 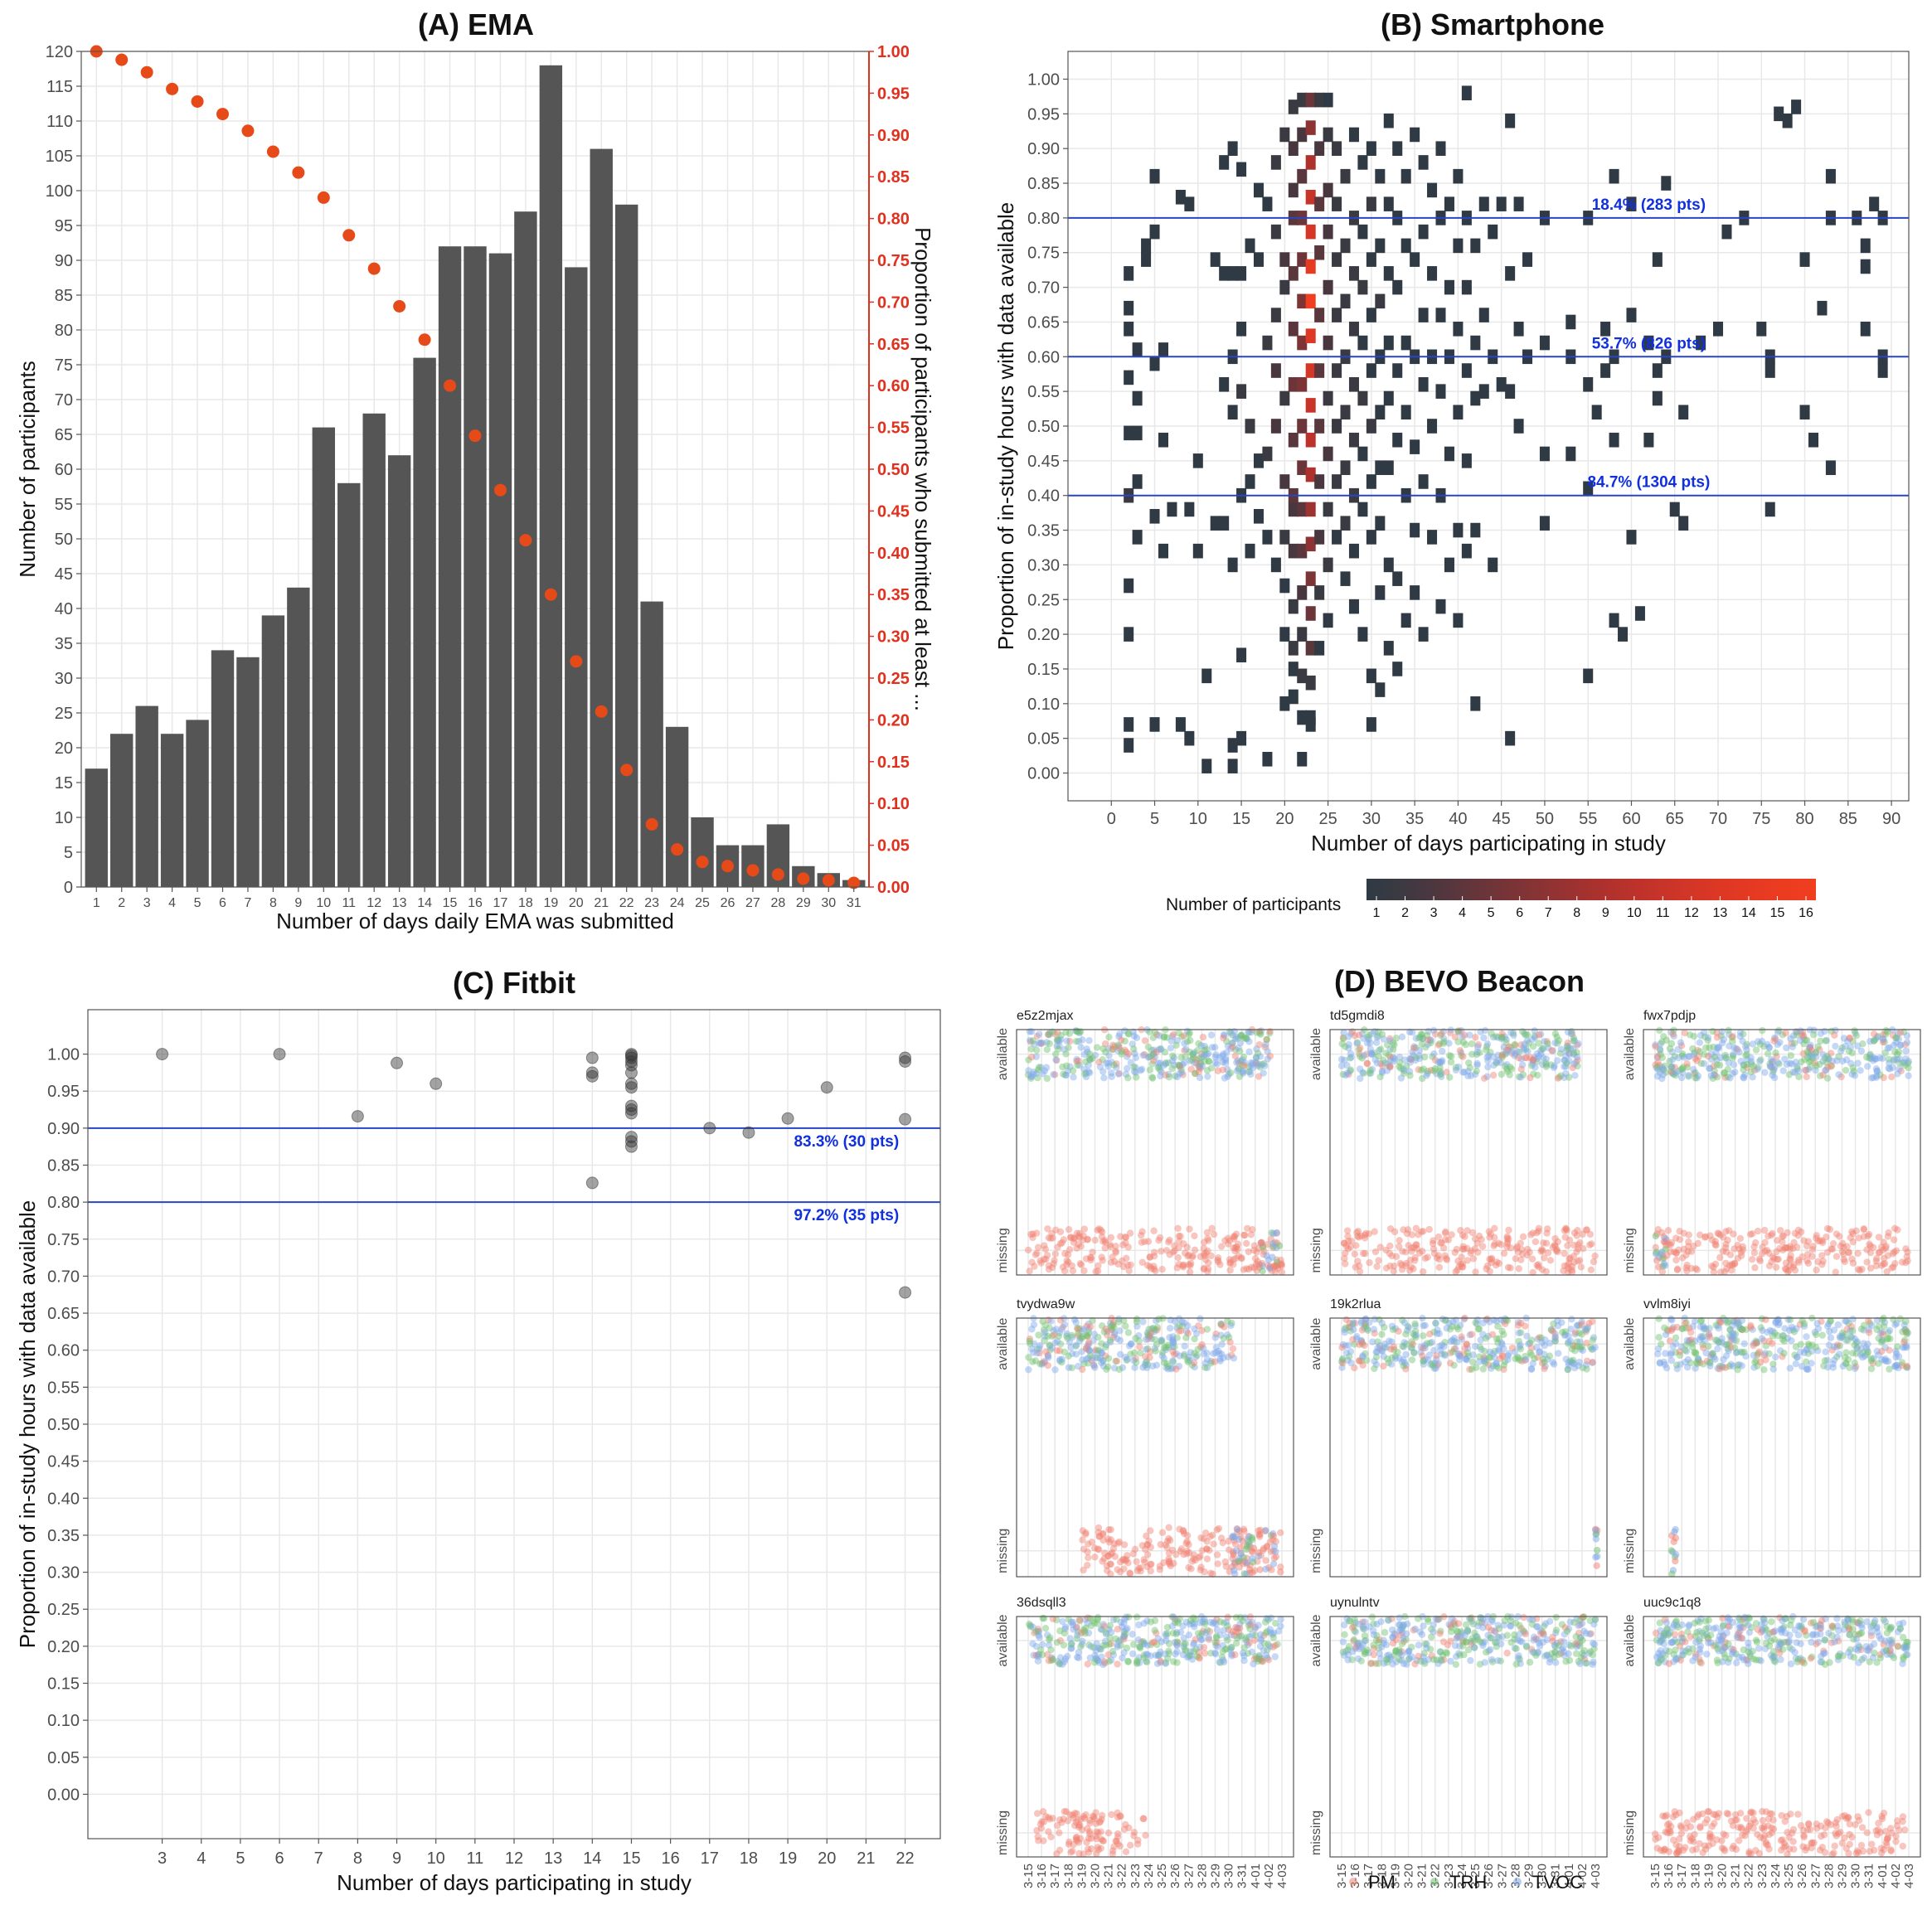 I want to click on panel-c-point, so click(x=279, y=1054).